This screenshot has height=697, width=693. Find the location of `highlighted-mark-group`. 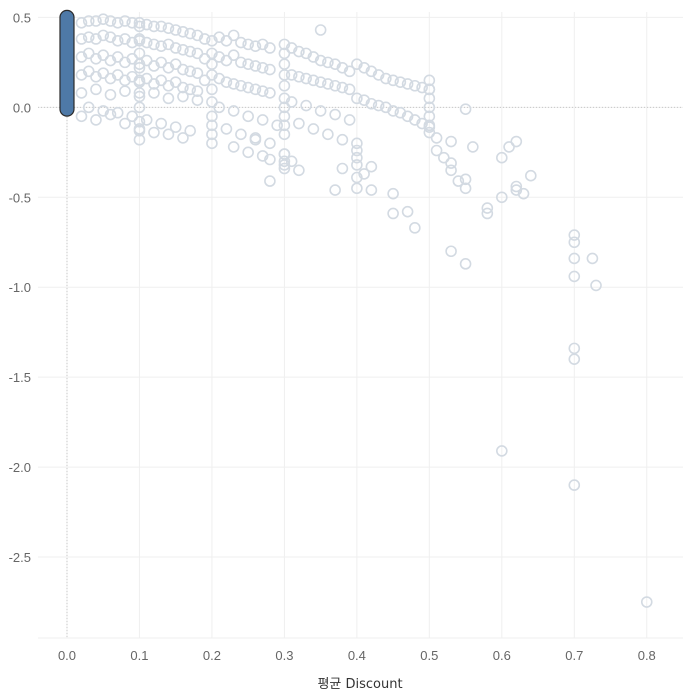

highlighted-mark-group is located at coordinates (67, 63).